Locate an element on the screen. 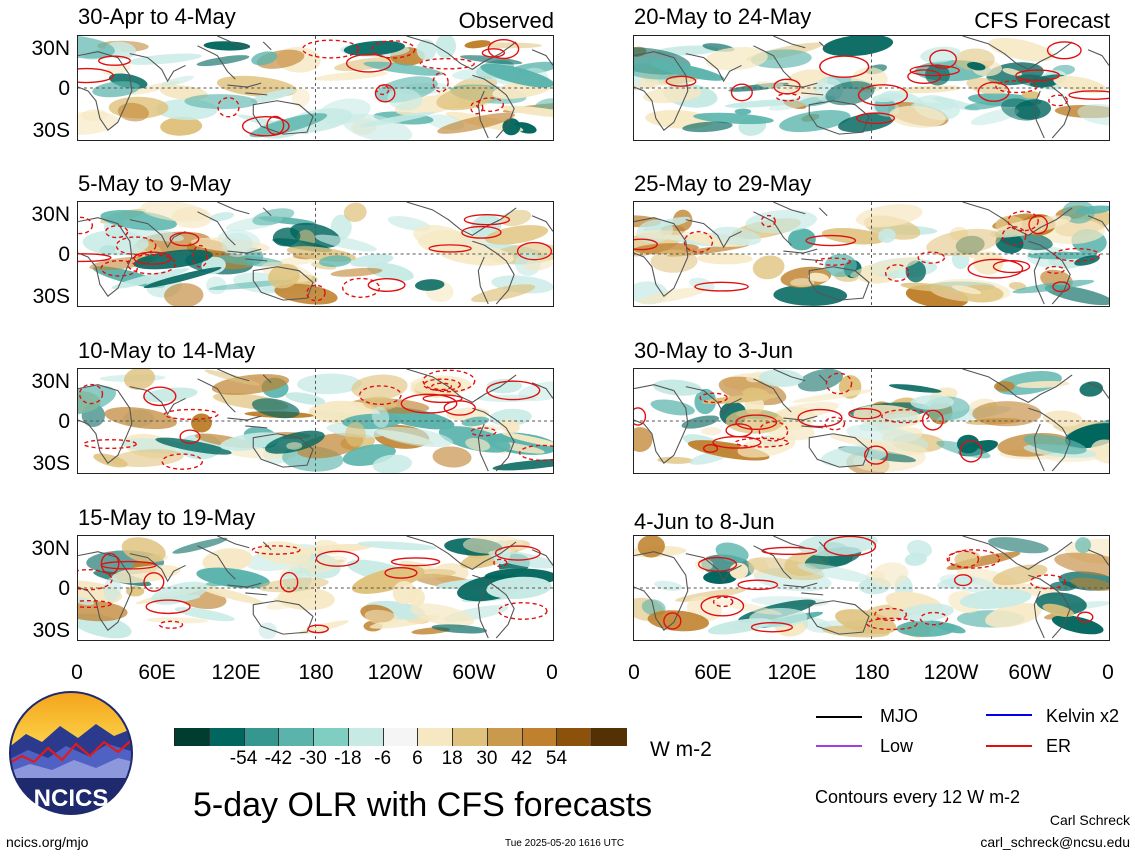 This screenshot has width=1135, height=856. panel-title: 30-Apr to 4-May is located at coordinates (157, 16).